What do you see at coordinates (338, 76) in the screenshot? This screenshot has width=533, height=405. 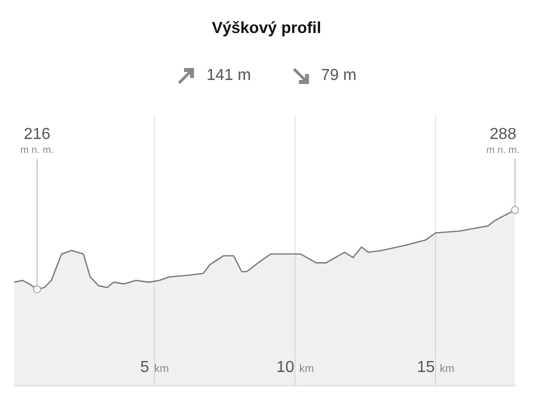 I see `text: 79 m` at bounding box center [338, 76].